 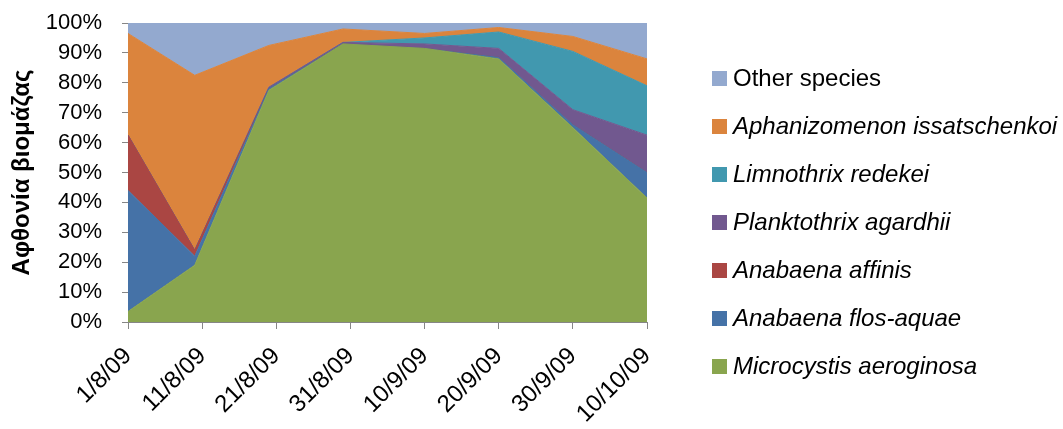 What do you see at coordinates (79, 81) in the screenshot?
I see `y-tick-label: 80%` at bounding box center [79, 81].